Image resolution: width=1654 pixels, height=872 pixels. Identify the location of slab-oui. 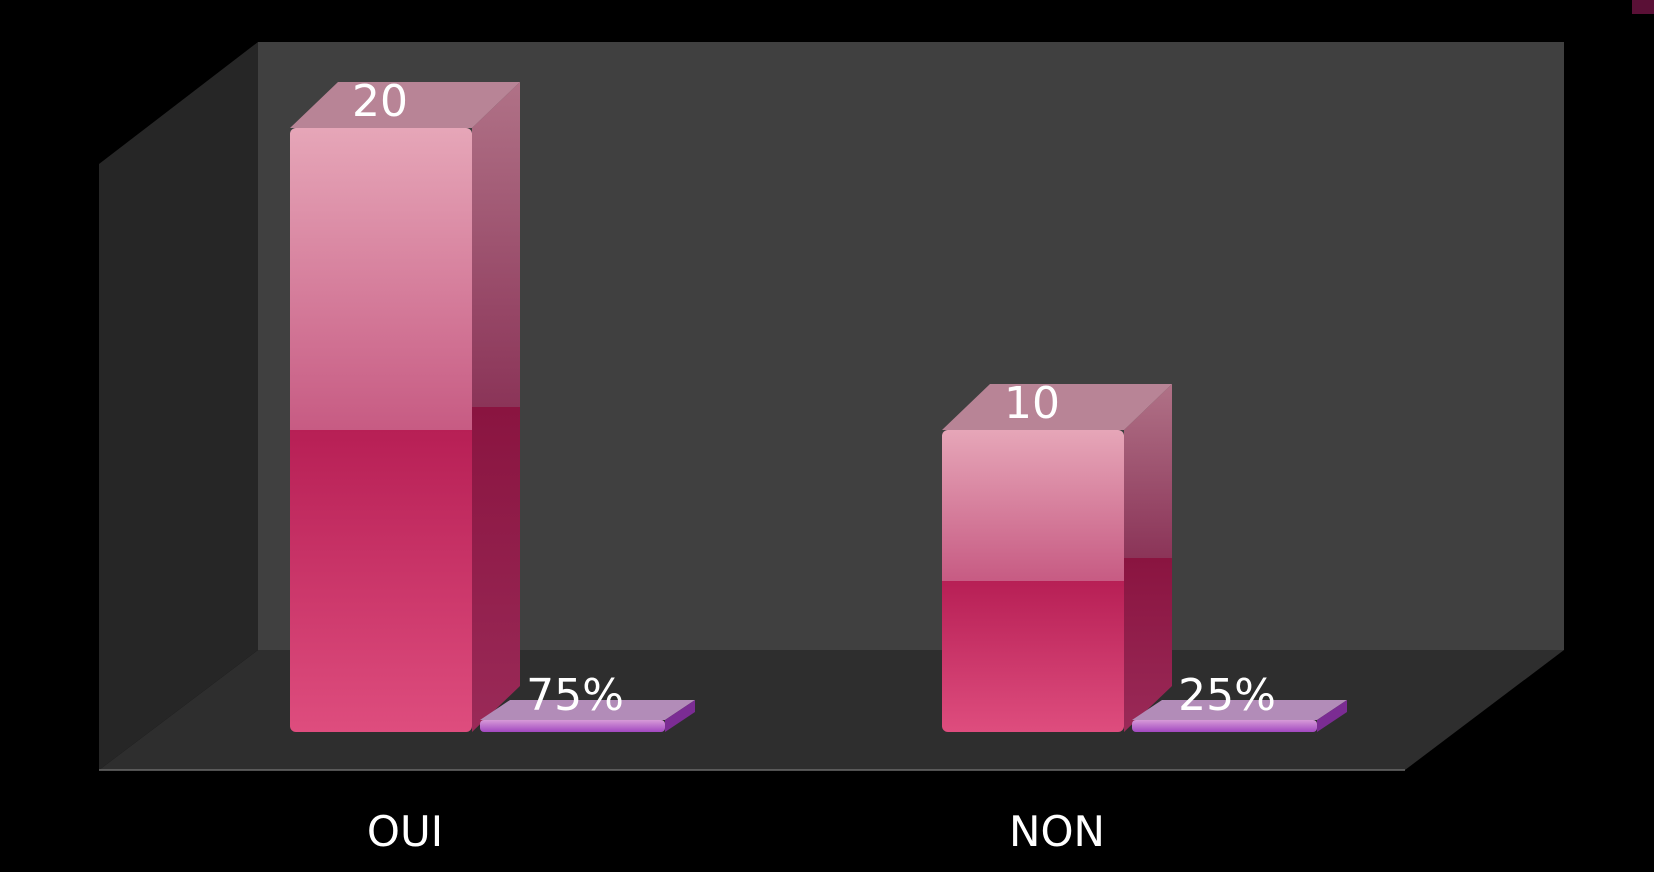
(587, 716).